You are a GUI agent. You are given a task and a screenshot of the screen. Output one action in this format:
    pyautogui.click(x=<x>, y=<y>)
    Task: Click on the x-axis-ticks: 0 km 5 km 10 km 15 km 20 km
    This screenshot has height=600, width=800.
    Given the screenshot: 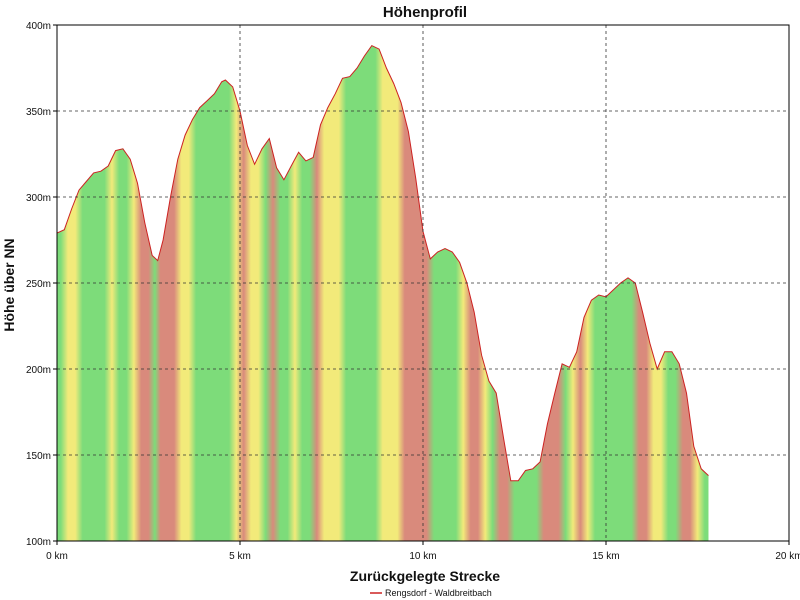 What is the action you would take?
    pyautogui.click(x=423, y=551)
    